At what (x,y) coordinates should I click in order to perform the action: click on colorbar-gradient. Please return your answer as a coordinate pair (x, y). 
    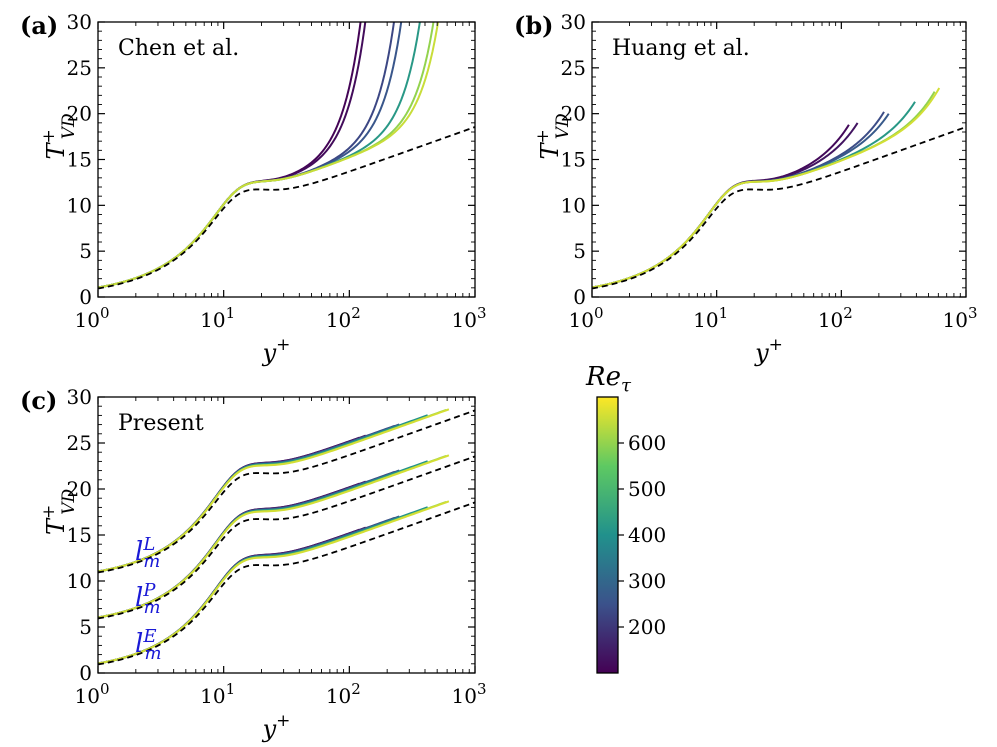
    Looking at the image, I should click on (607, 535).